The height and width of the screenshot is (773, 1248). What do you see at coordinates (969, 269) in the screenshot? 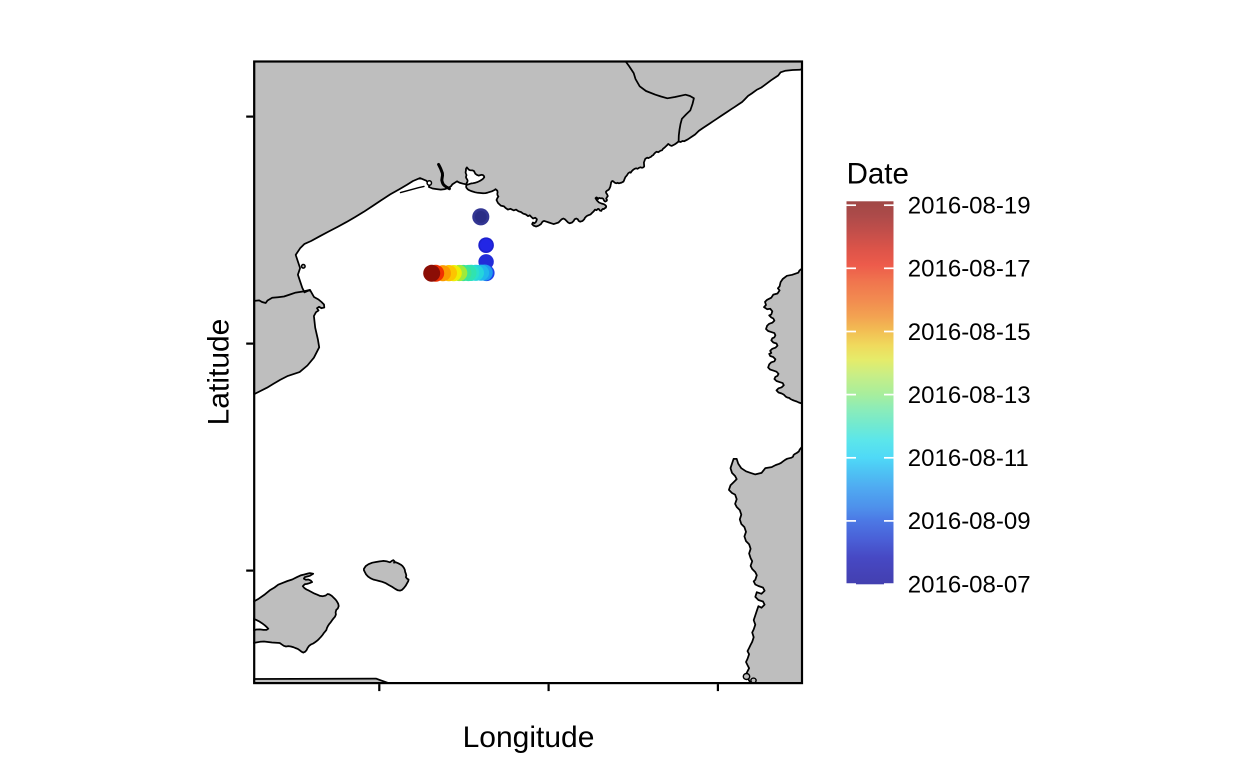
I see `svg-text: 2016-08-17` at bounding box center [969, 269].